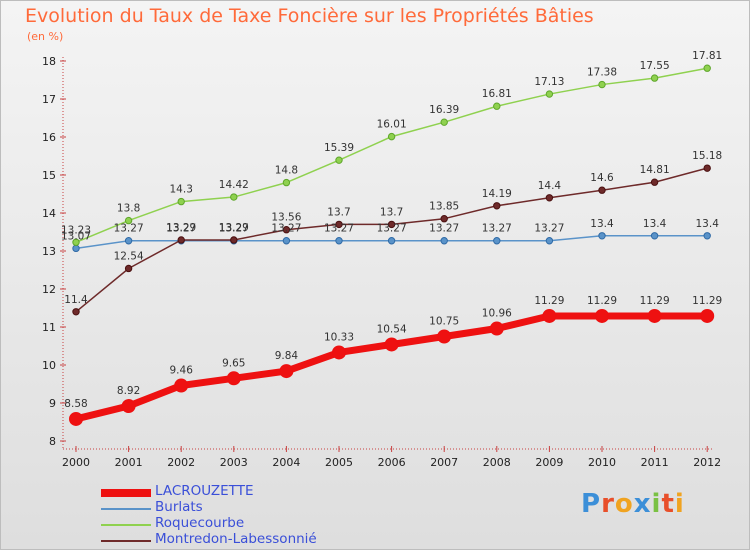  Describe the element at coordinates (339, 462) in the screenshot. I see `x-tick-label: 2005` at that location.